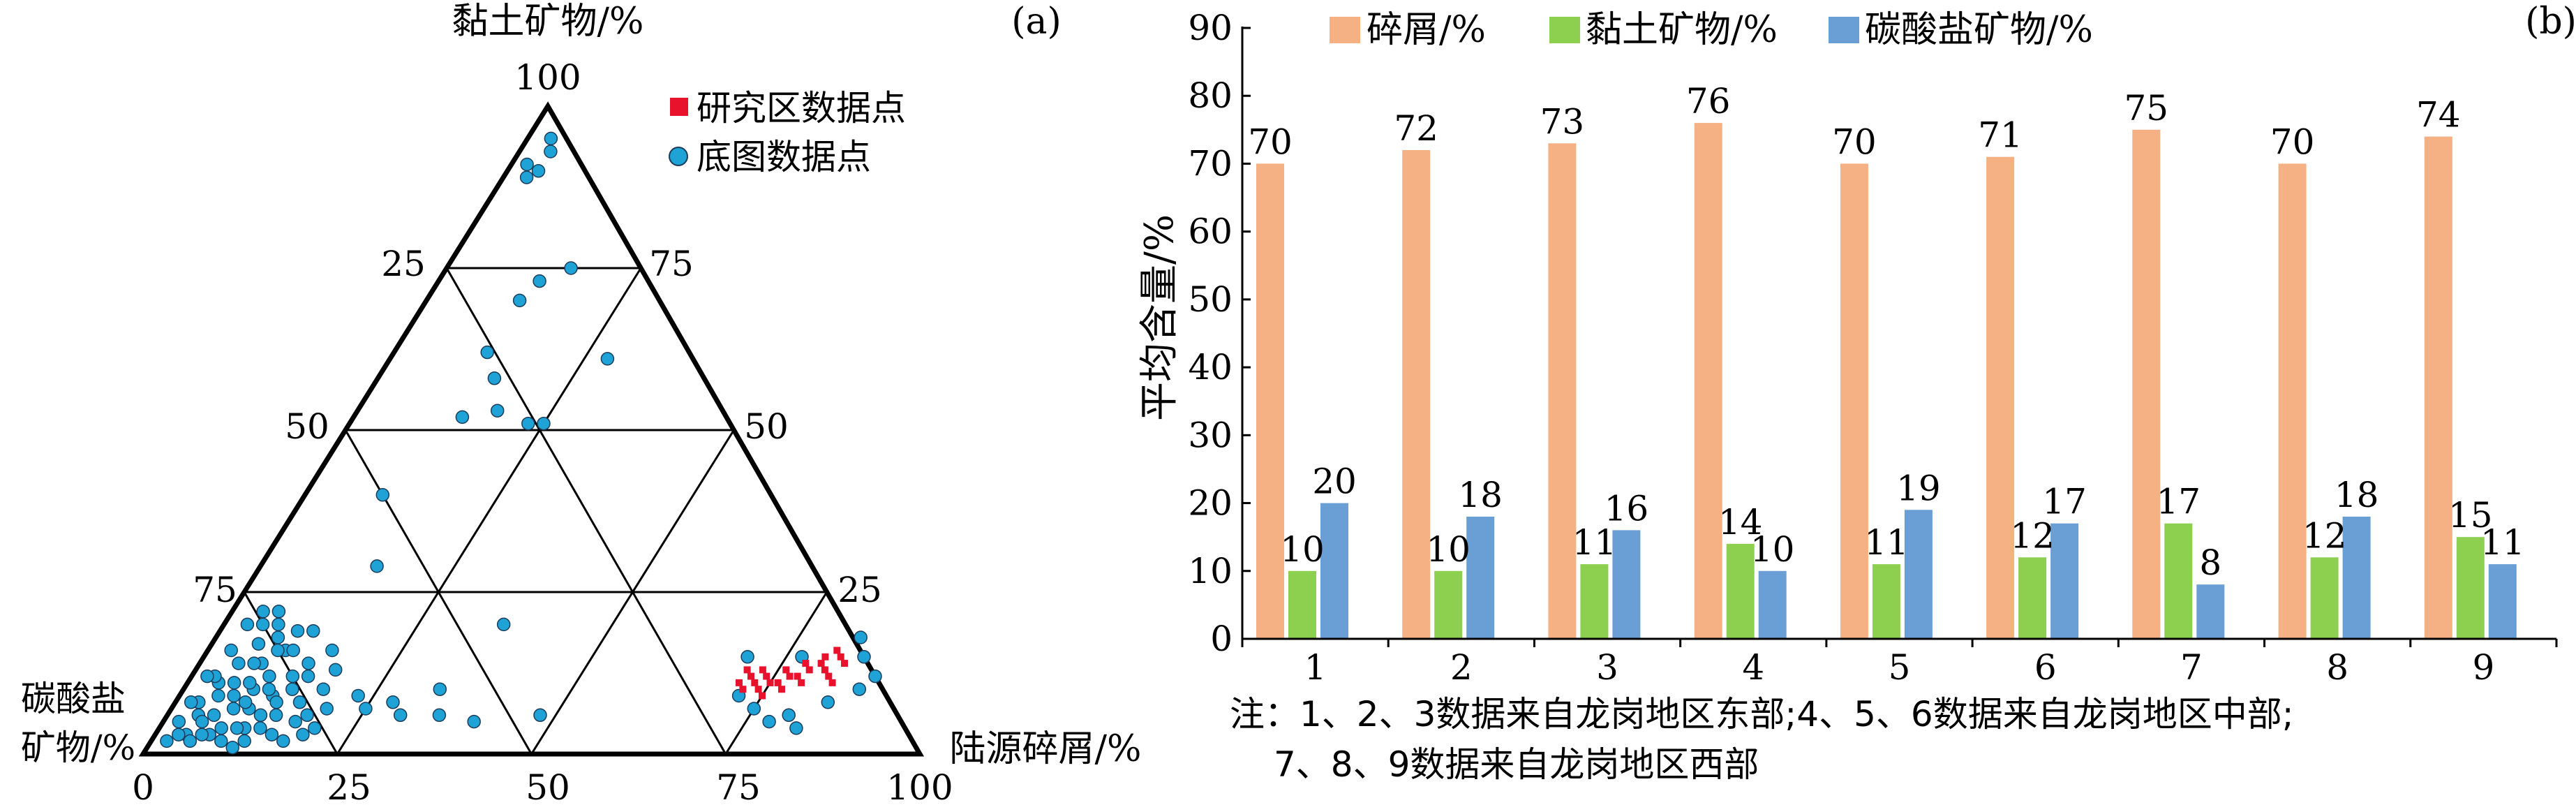 Image resolution: width=2576 pixels, height=805 pixels. I want to click on x-tick-label: 7, so click(2191, 667).